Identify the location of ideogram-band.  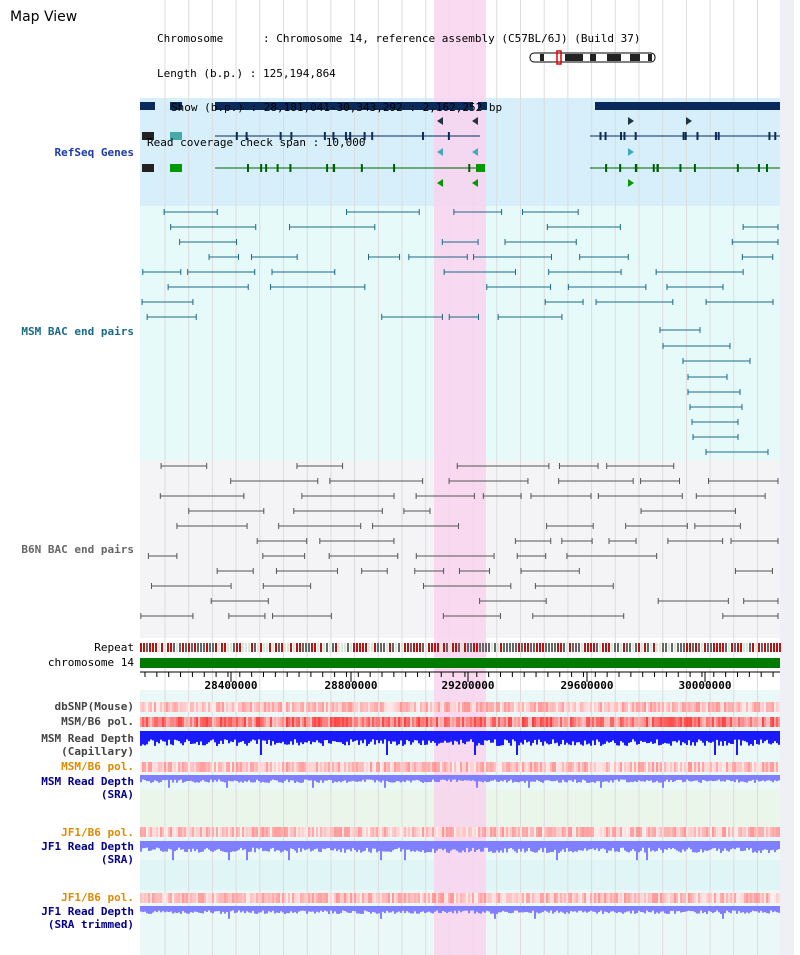
(574, 57).